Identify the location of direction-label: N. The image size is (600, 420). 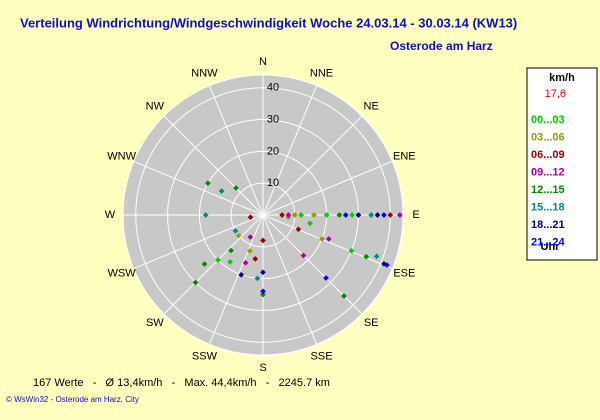
(263, 62).